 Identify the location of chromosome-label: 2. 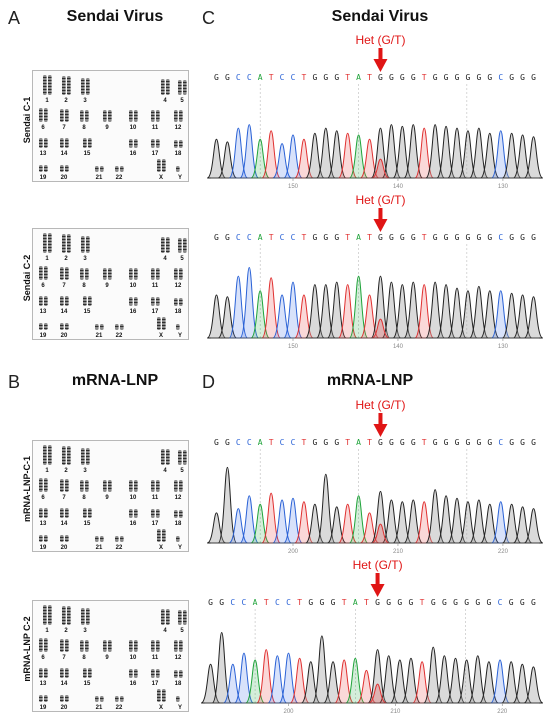
(66, 631).